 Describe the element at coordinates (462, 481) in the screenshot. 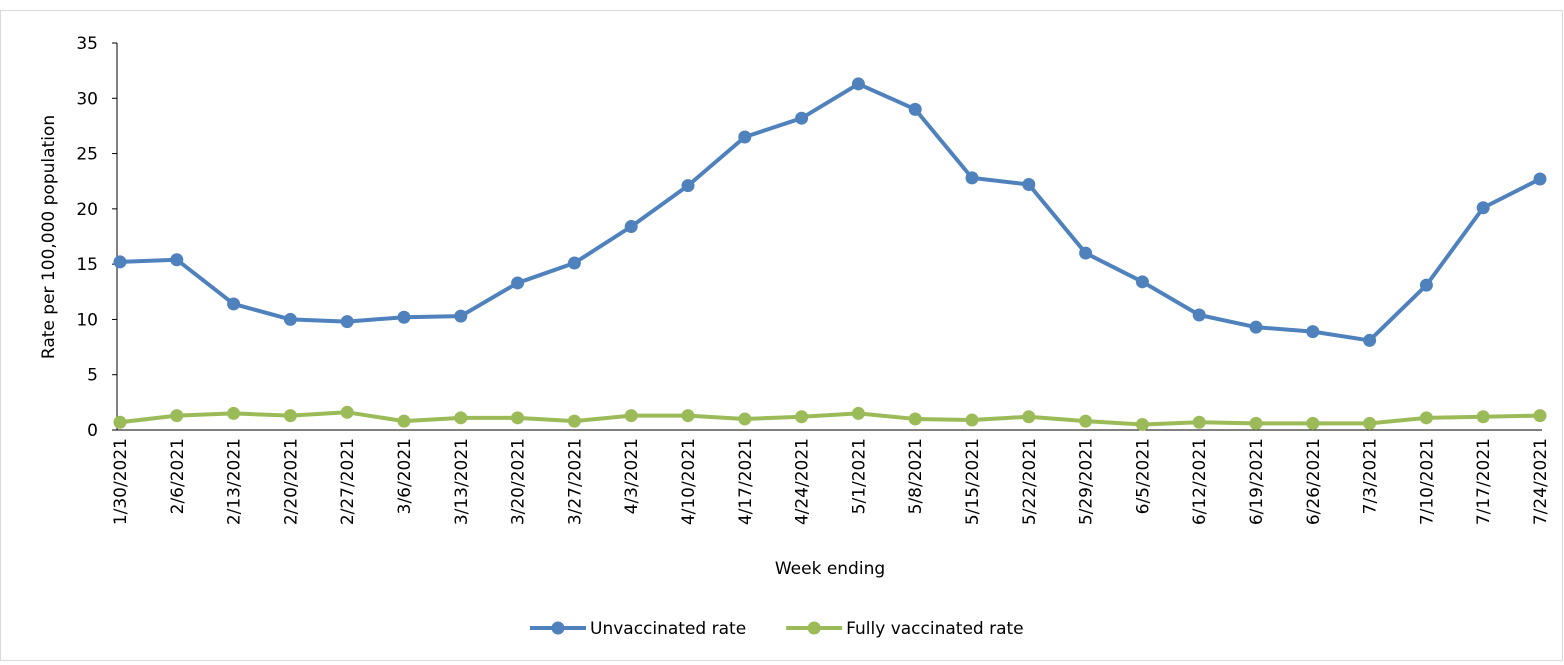

I see `x-tick-label: 3/13/2021` at that location.